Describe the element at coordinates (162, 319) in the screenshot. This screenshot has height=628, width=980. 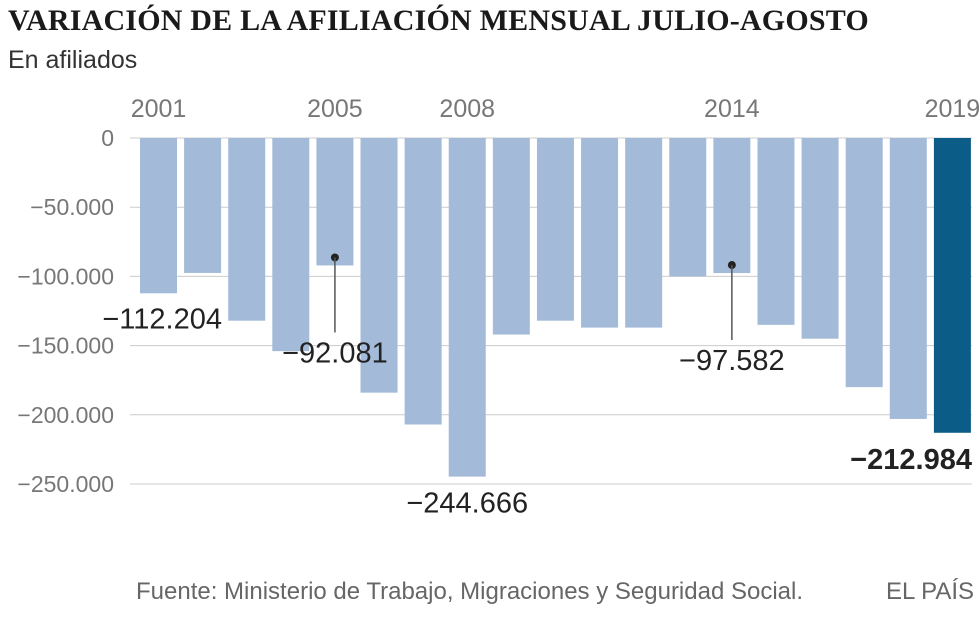
I see `data-label: −112.204` at that location.